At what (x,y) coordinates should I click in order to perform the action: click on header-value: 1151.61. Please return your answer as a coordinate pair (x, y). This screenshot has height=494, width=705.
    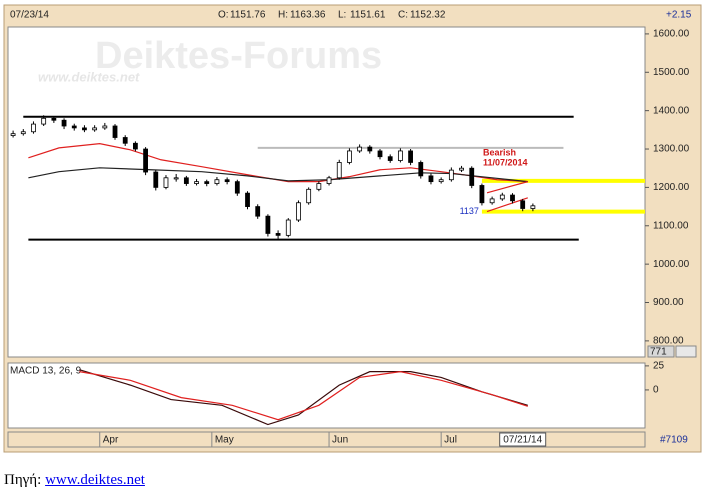
    Looking at the image, I should click on (368, 15).